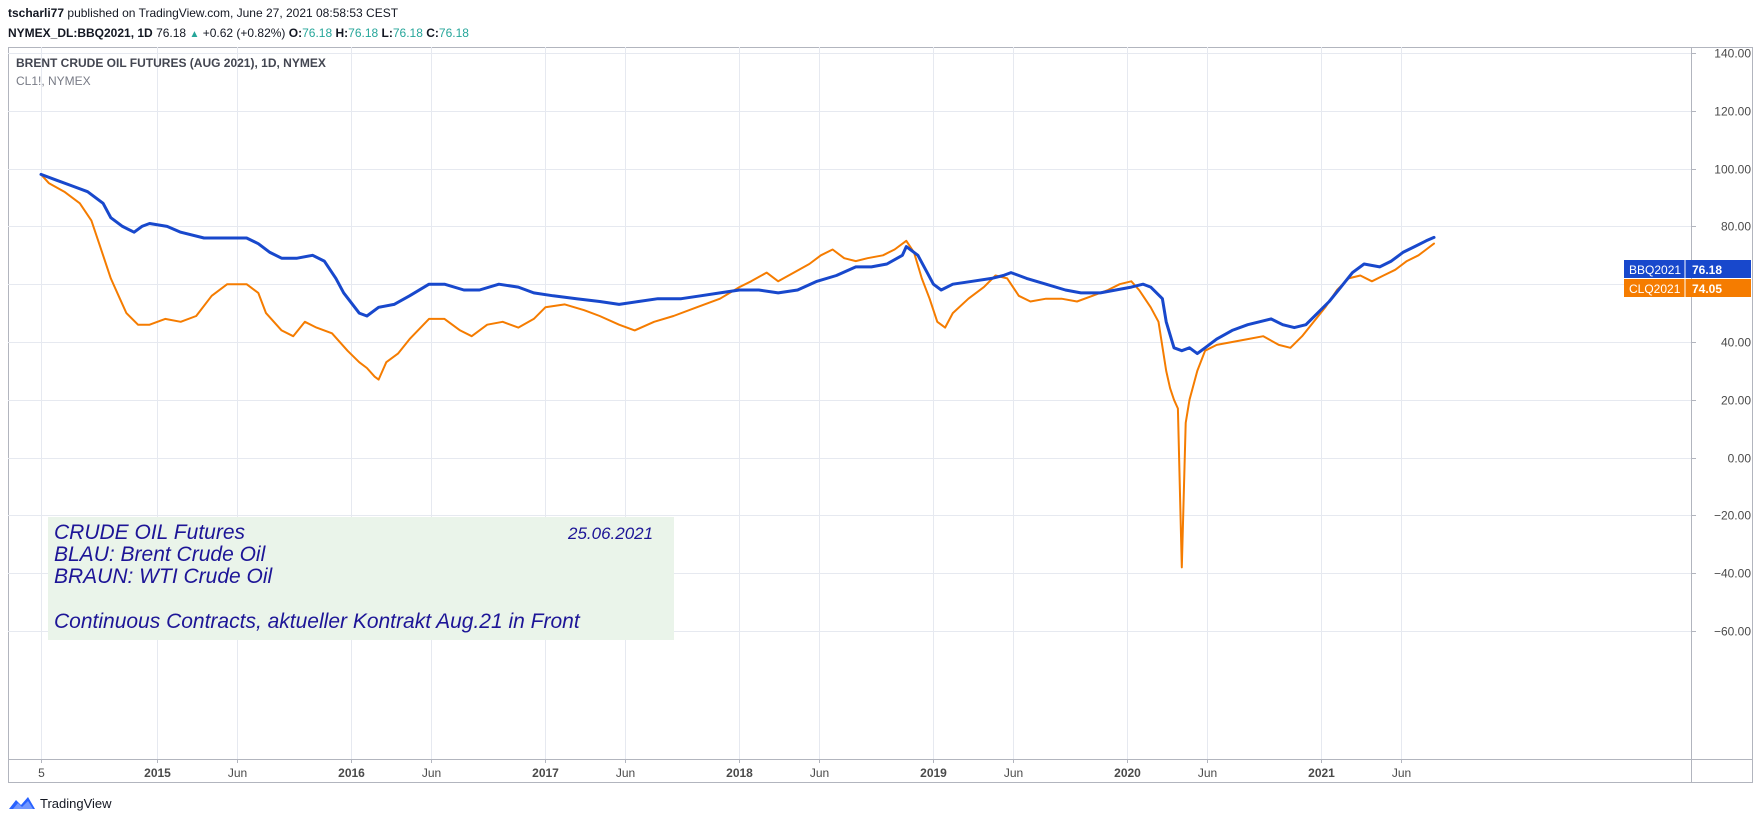 This screenshot has width=1762, height=824. I want to click on arrow-up-icon: ▲, so click(194, 34).